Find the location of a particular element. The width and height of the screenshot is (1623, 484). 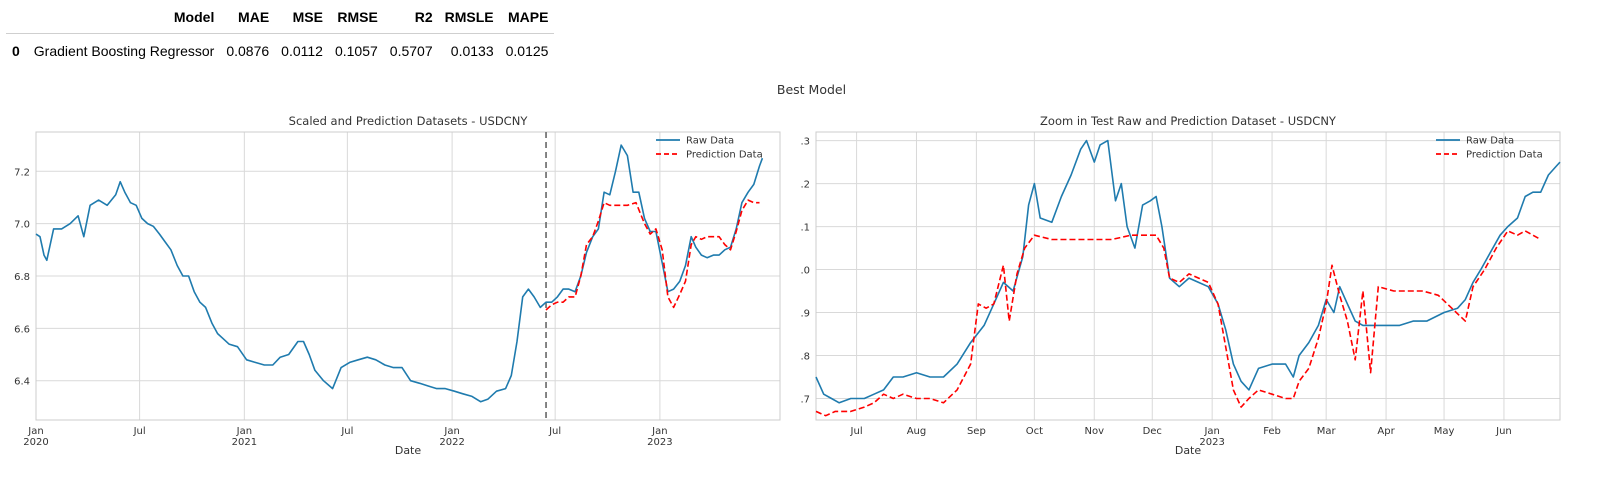

chart1-xtick-year-0: 2020 is located at coordinates (35, 442).